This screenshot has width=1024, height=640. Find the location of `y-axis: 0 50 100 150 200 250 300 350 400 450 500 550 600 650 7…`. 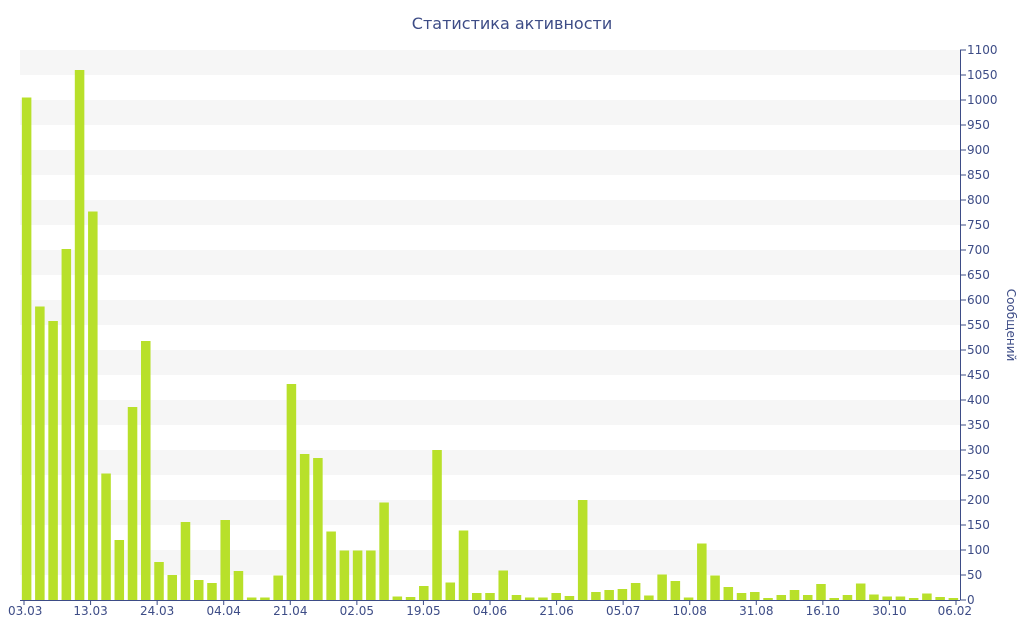

y-axis: 0 50 100 150 200 250 300 350 400 450 500 550 600 650 7… is located at coordinates (979, 325).